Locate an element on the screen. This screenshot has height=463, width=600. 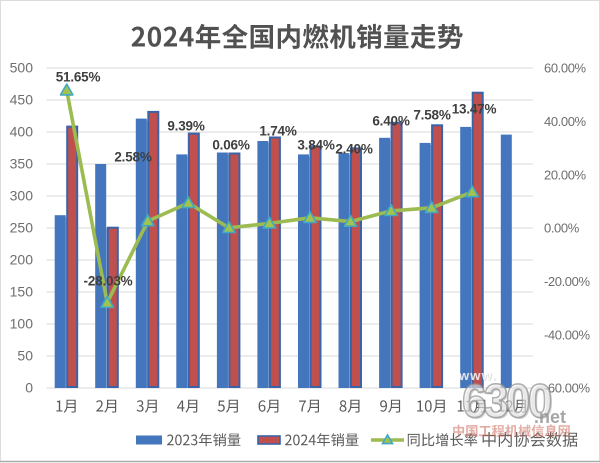
svg-text: 7.58% is located at coordinates (431, 115).